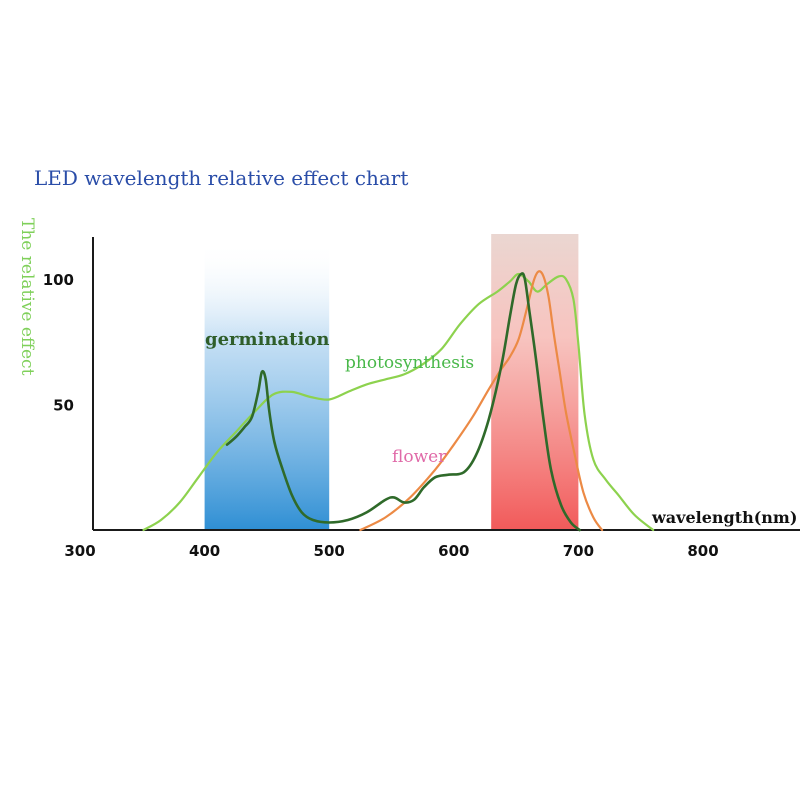 This screenshot has height=800, width=800. I want to click on y-tick-label: 100, so click(58, 280).